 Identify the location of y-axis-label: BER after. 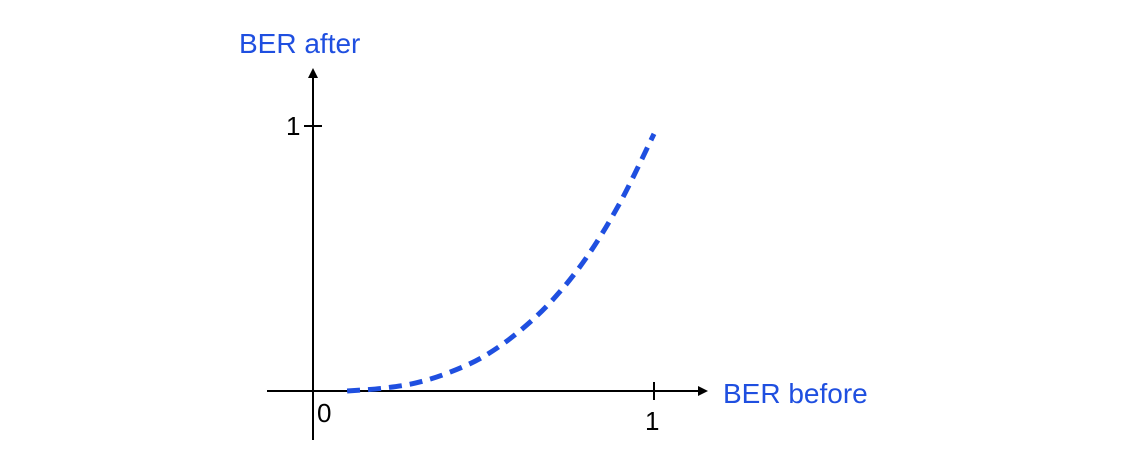
(299, 43).